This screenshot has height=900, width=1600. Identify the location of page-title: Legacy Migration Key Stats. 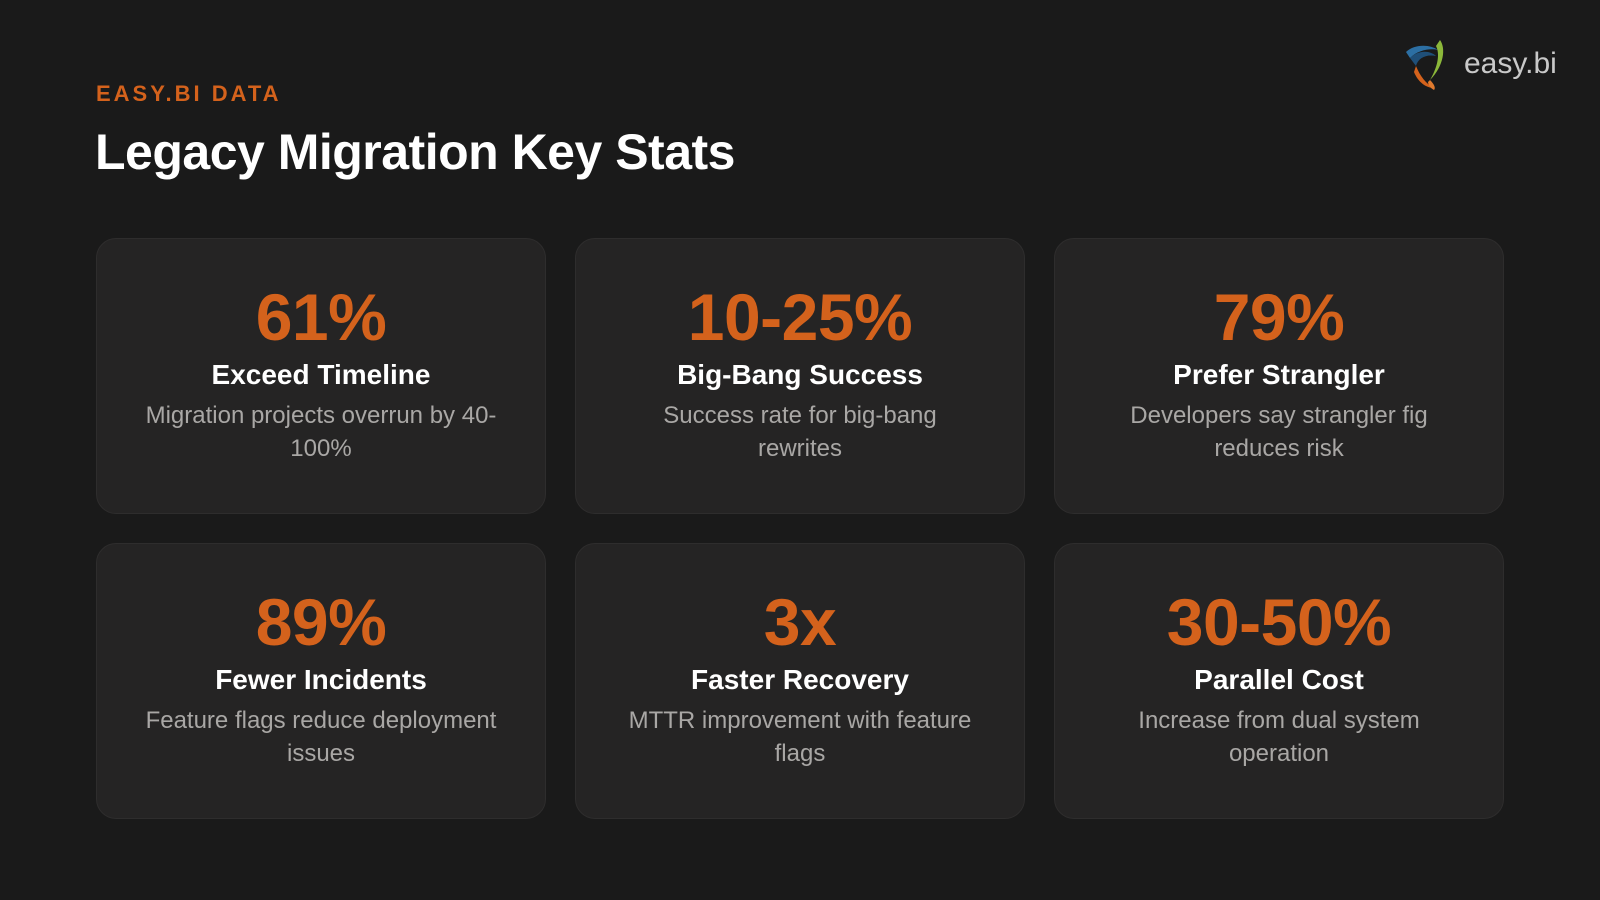
(415, 152).